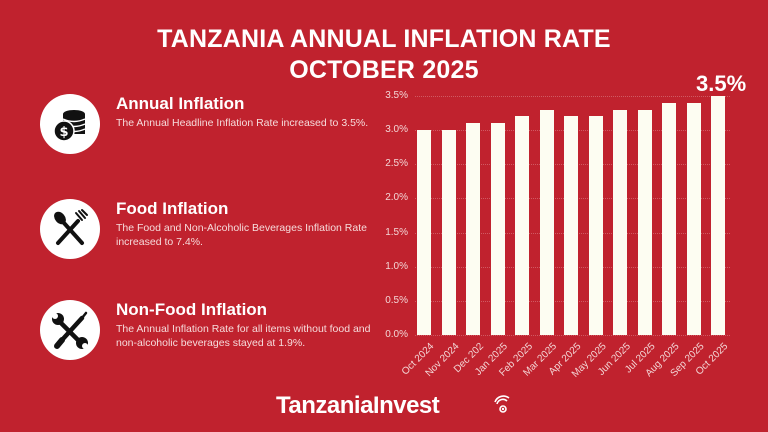 The height and width of the screenshot is (432, 768). What do you see at coordinates (644, 222) in the screenshot?
I see `bar-jul-2025` at bounding box center [644, 222].